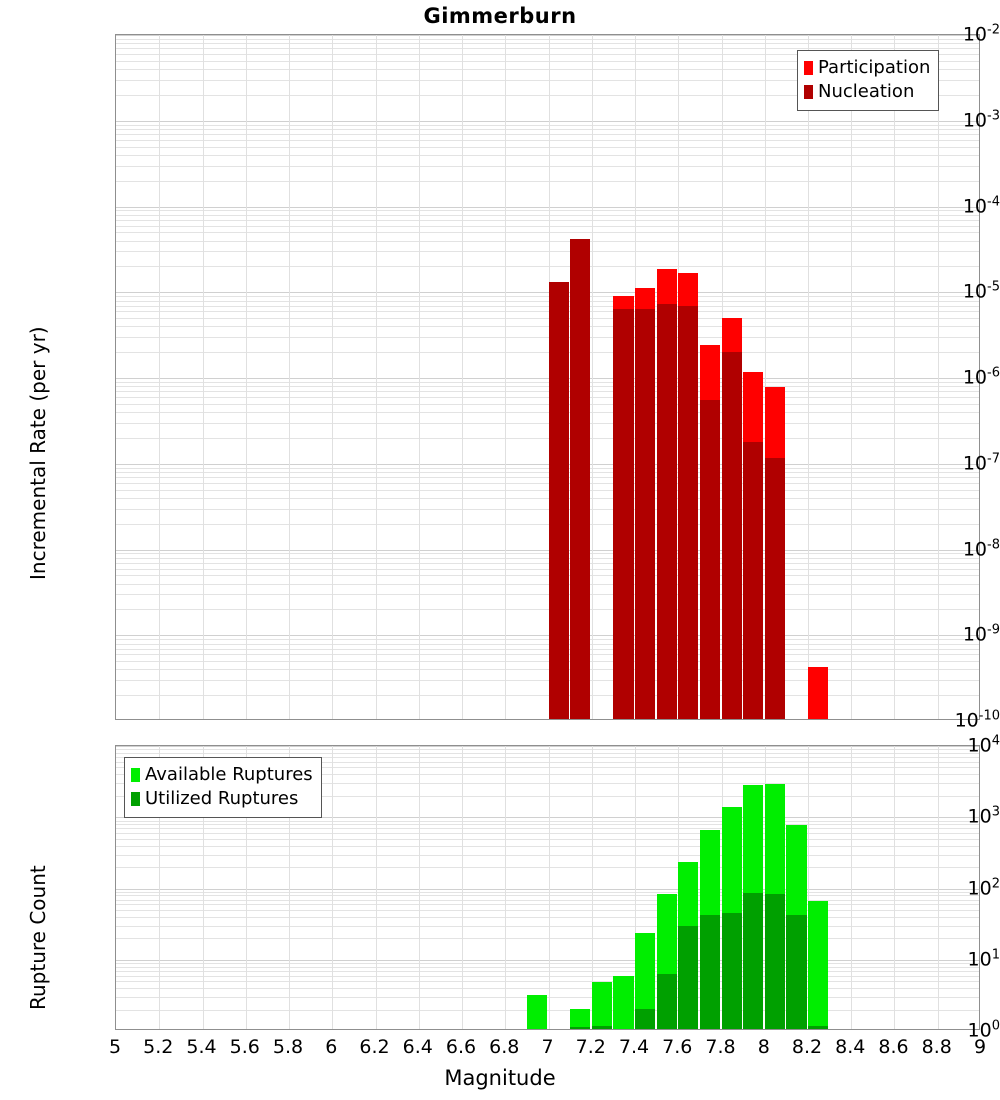  I want to click on y-axis-tick-label: 10⁻², so click(981, 34).